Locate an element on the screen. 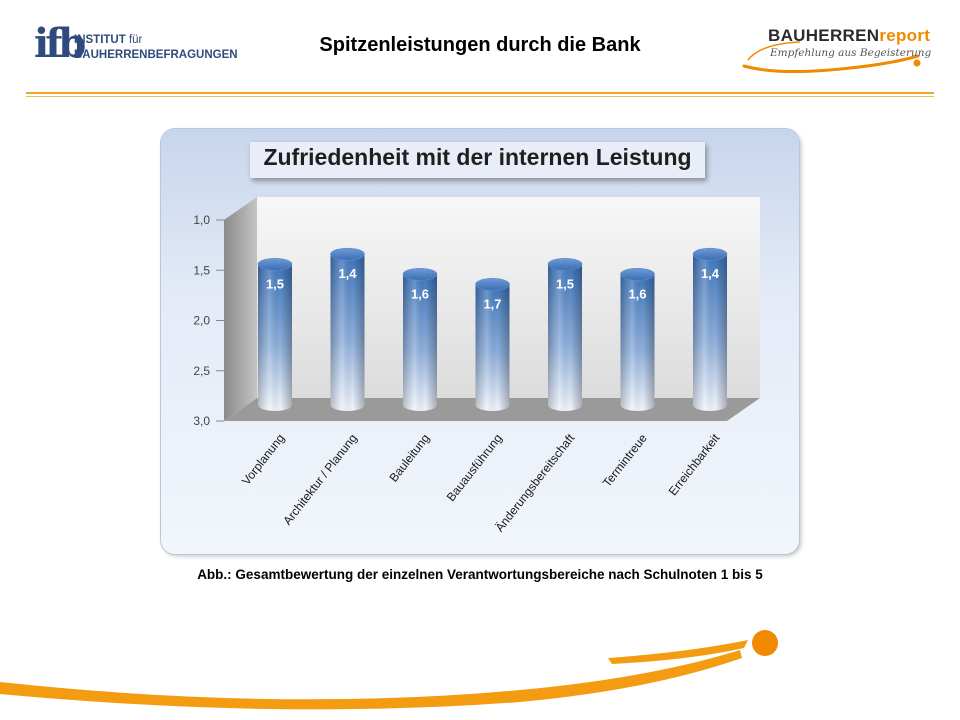 Image resolution: width=960 pixels, height=720 pixels. bottom-swoosh-icon is located at coordinates (389, 670).